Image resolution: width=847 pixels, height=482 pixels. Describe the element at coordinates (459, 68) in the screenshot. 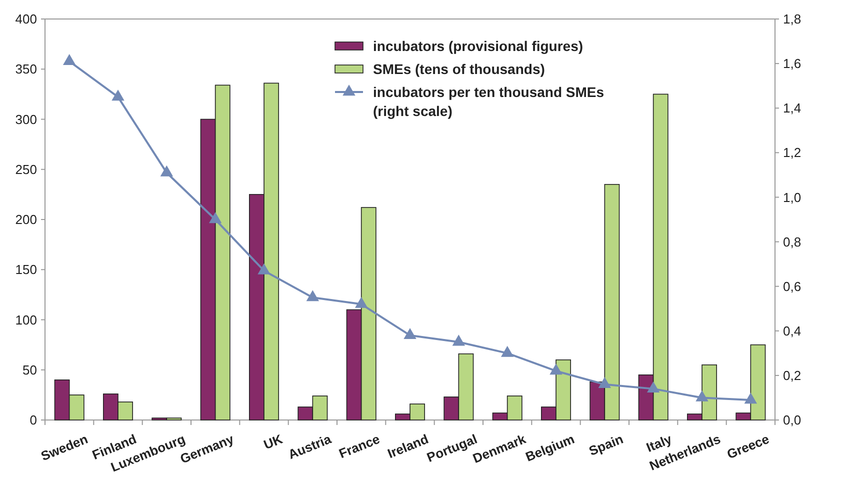

I see `legend-label: SMEs (tens of thousands)` at that location.